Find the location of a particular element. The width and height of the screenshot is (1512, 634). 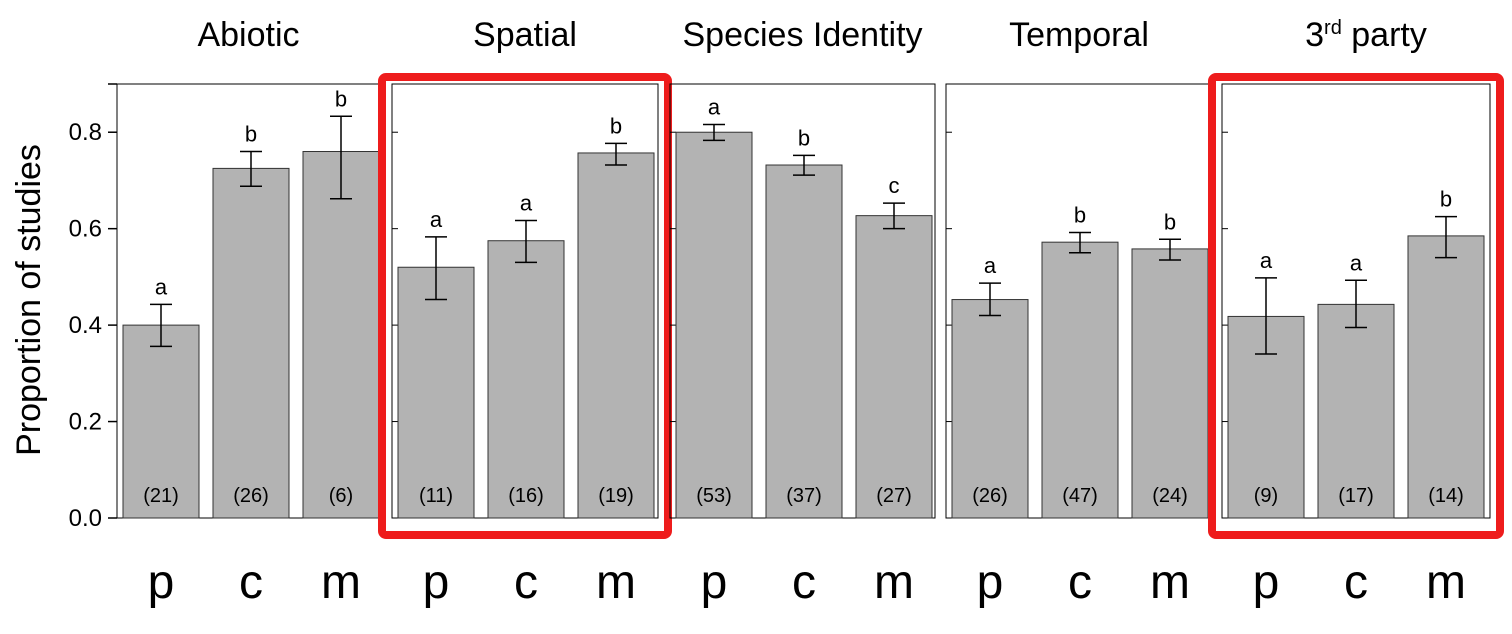

panel-title-main: 3 is located at coordinates (1314, 35).